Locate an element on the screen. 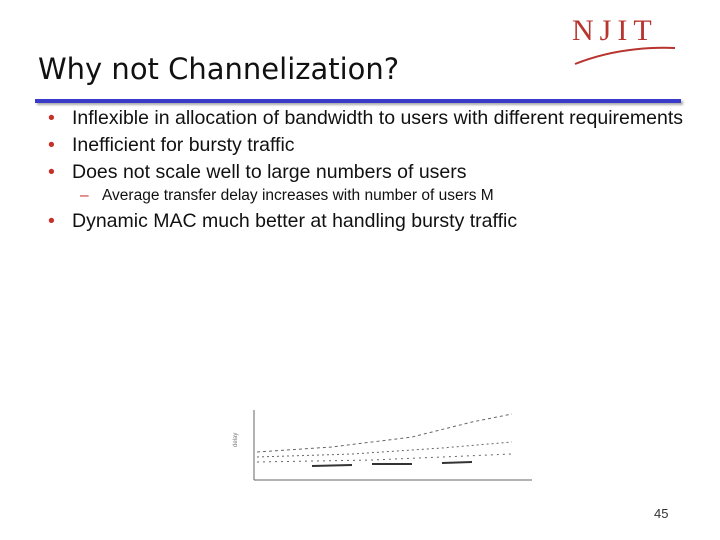  chart-image: delay is located at coordinates (382, 445).